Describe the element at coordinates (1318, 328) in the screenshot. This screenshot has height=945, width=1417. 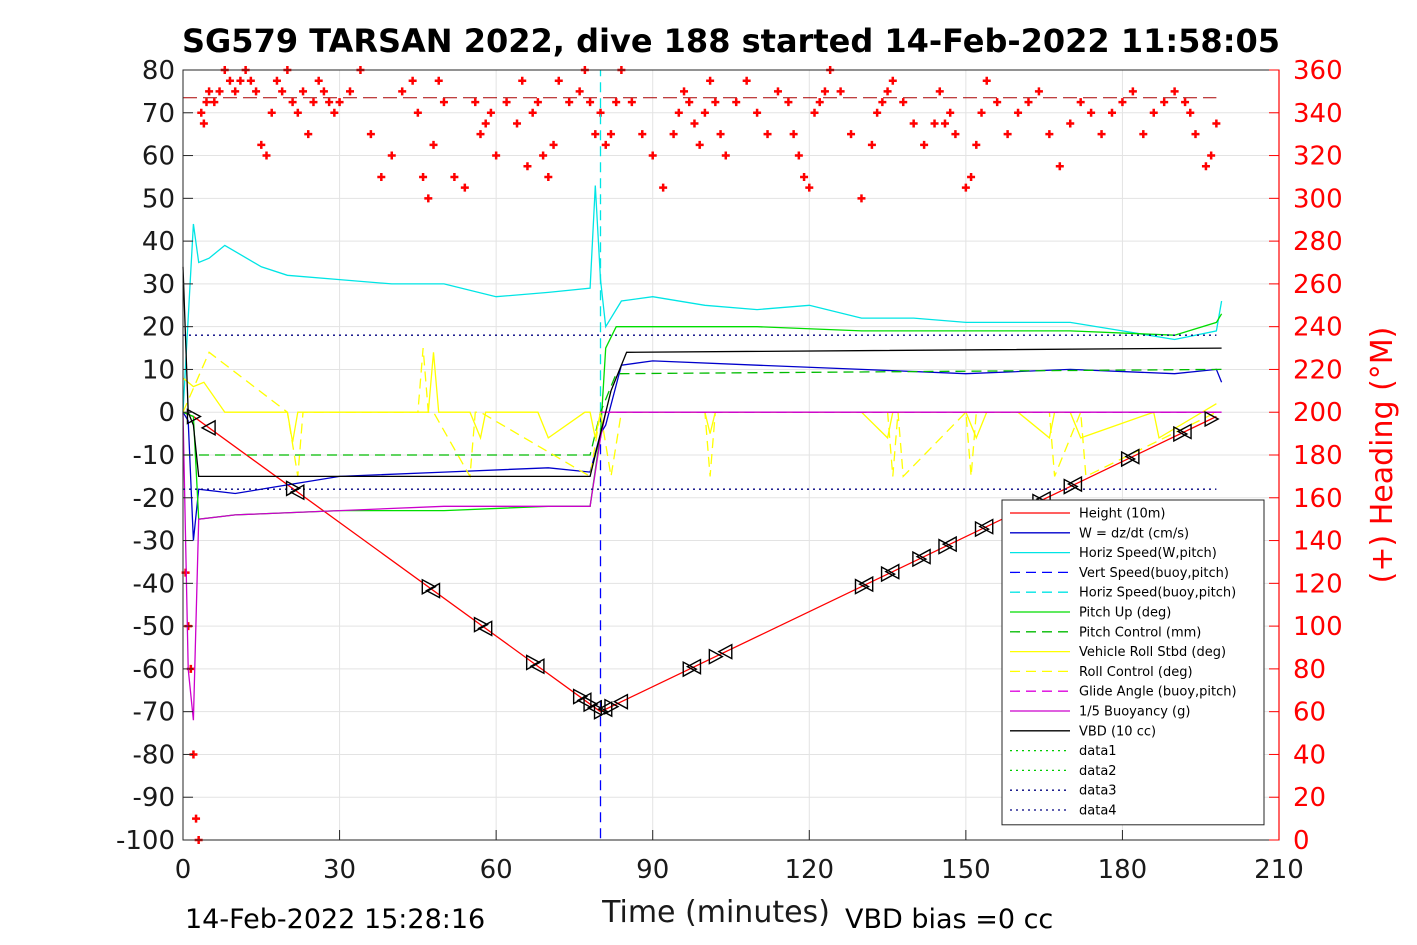
I see `y-right-tick-label: 240` at that location.